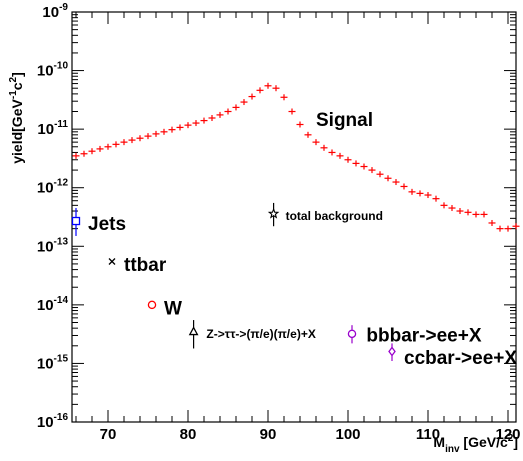 The width and height of the screenshot is (523, 461). I want to click on jets-point, so click(76, 222).